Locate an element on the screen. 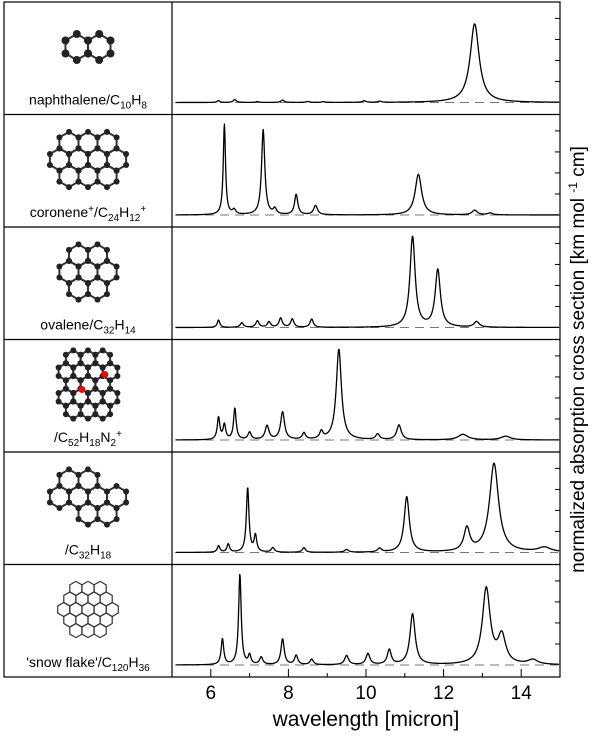 This screenshot has width=600, height=739. label-part: H is located at coordinates (119, 325).